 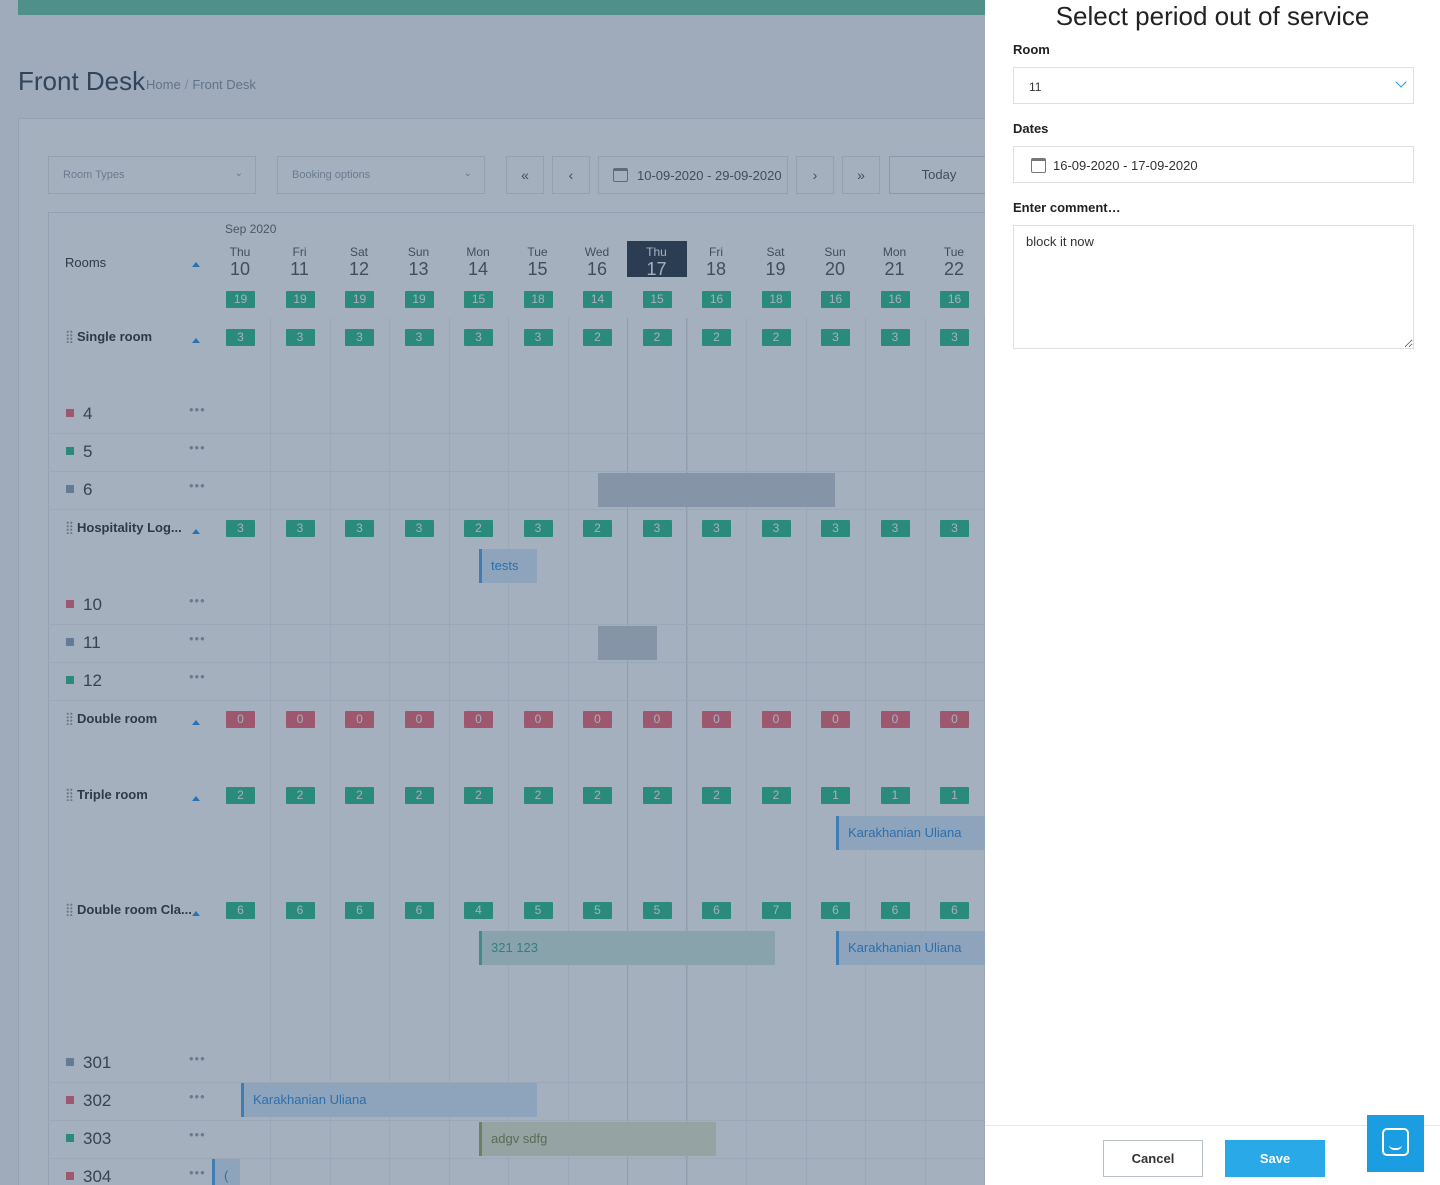 I want to click on room-row: 12, so click(x=84, y=681).